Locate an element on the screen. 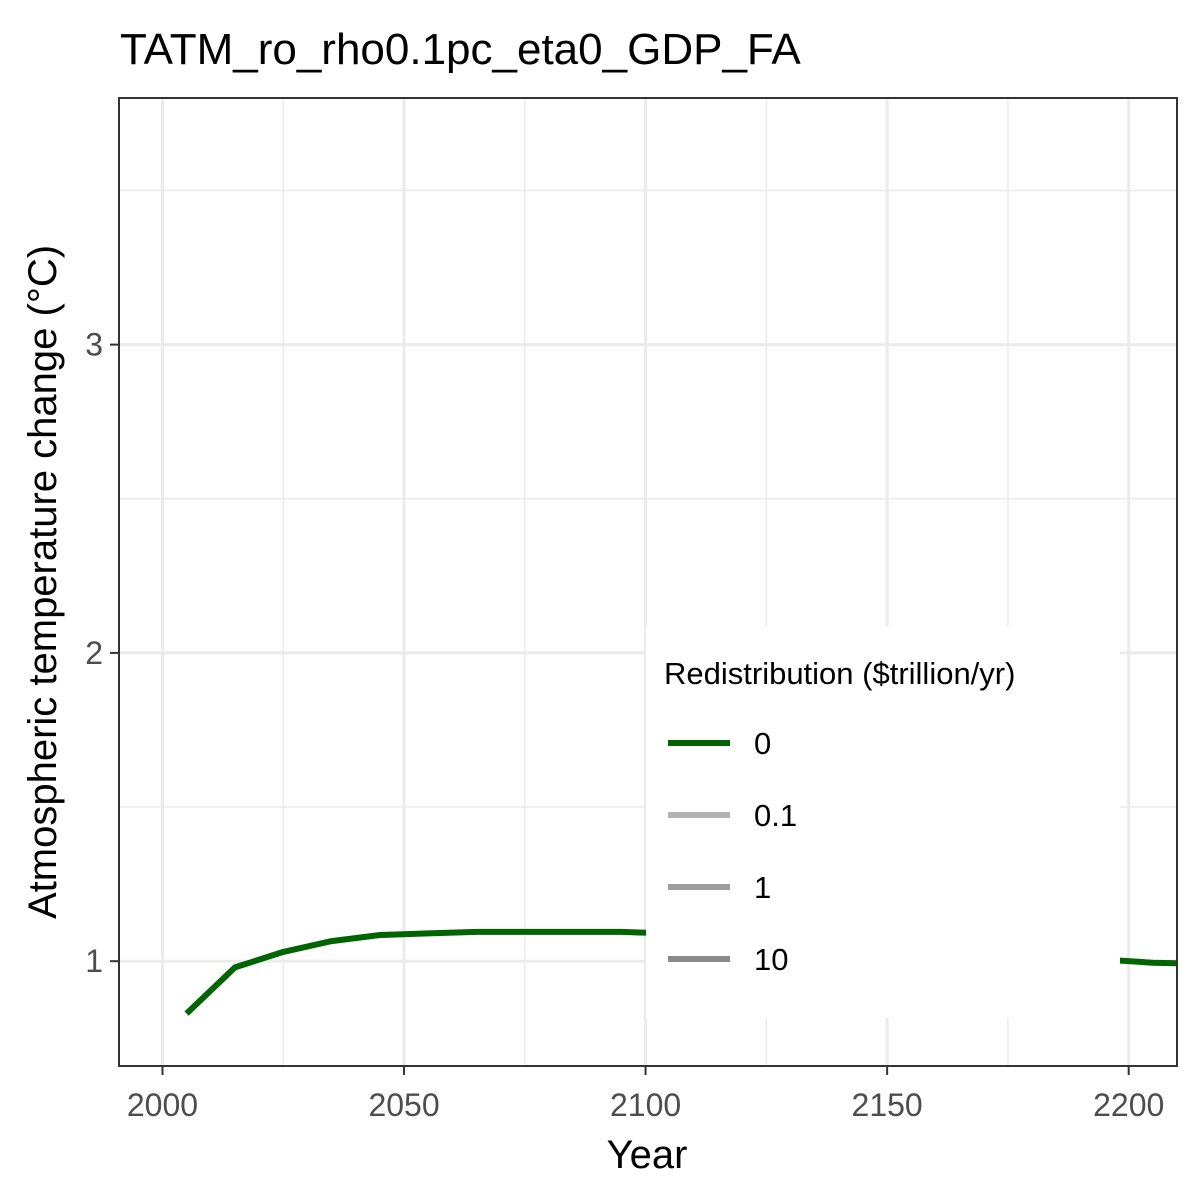 This screenshot has height=1200, width=1200. y-axis-label: Atmospheric temperature change (°C) is located at coordinates (43, 582).